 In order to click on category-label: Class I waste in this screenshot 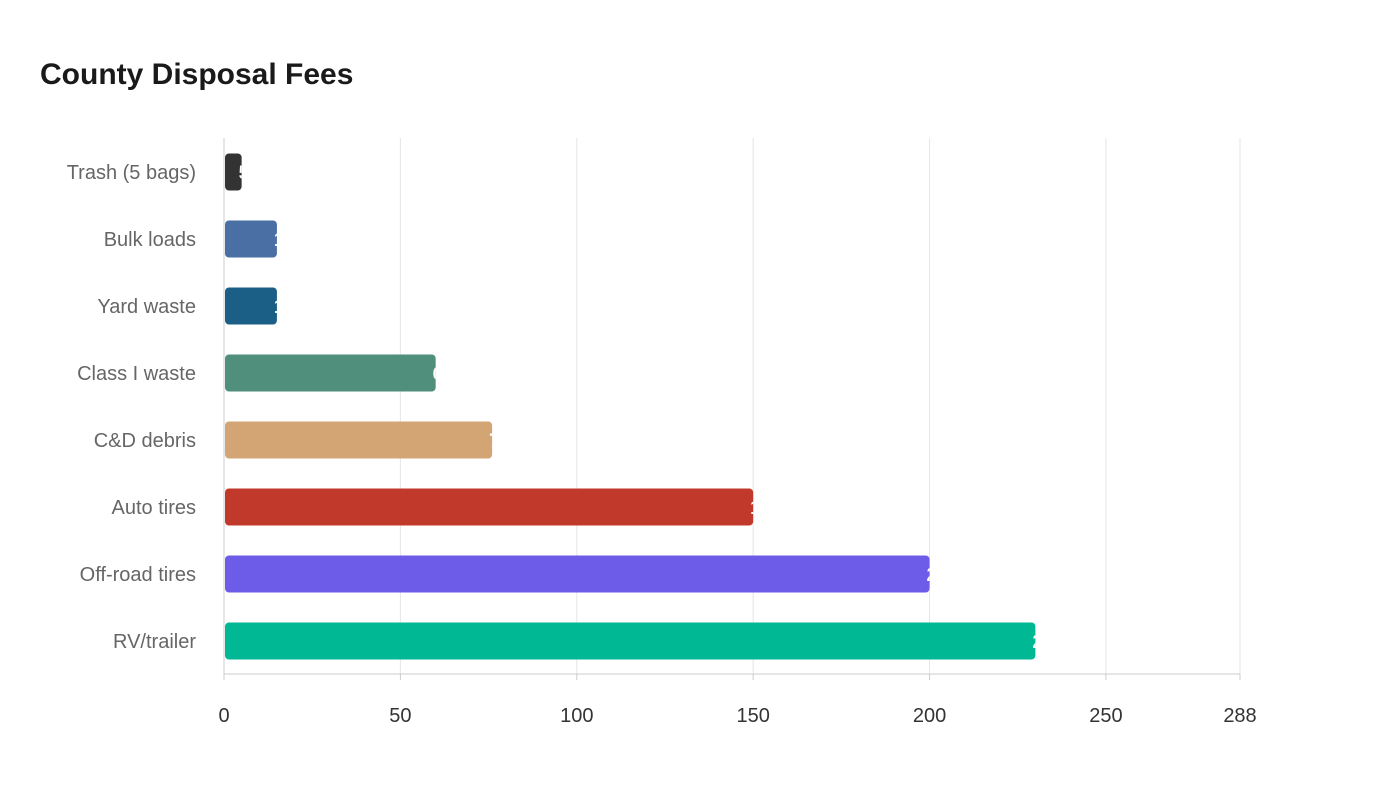, I will do `click(136, 374)`.